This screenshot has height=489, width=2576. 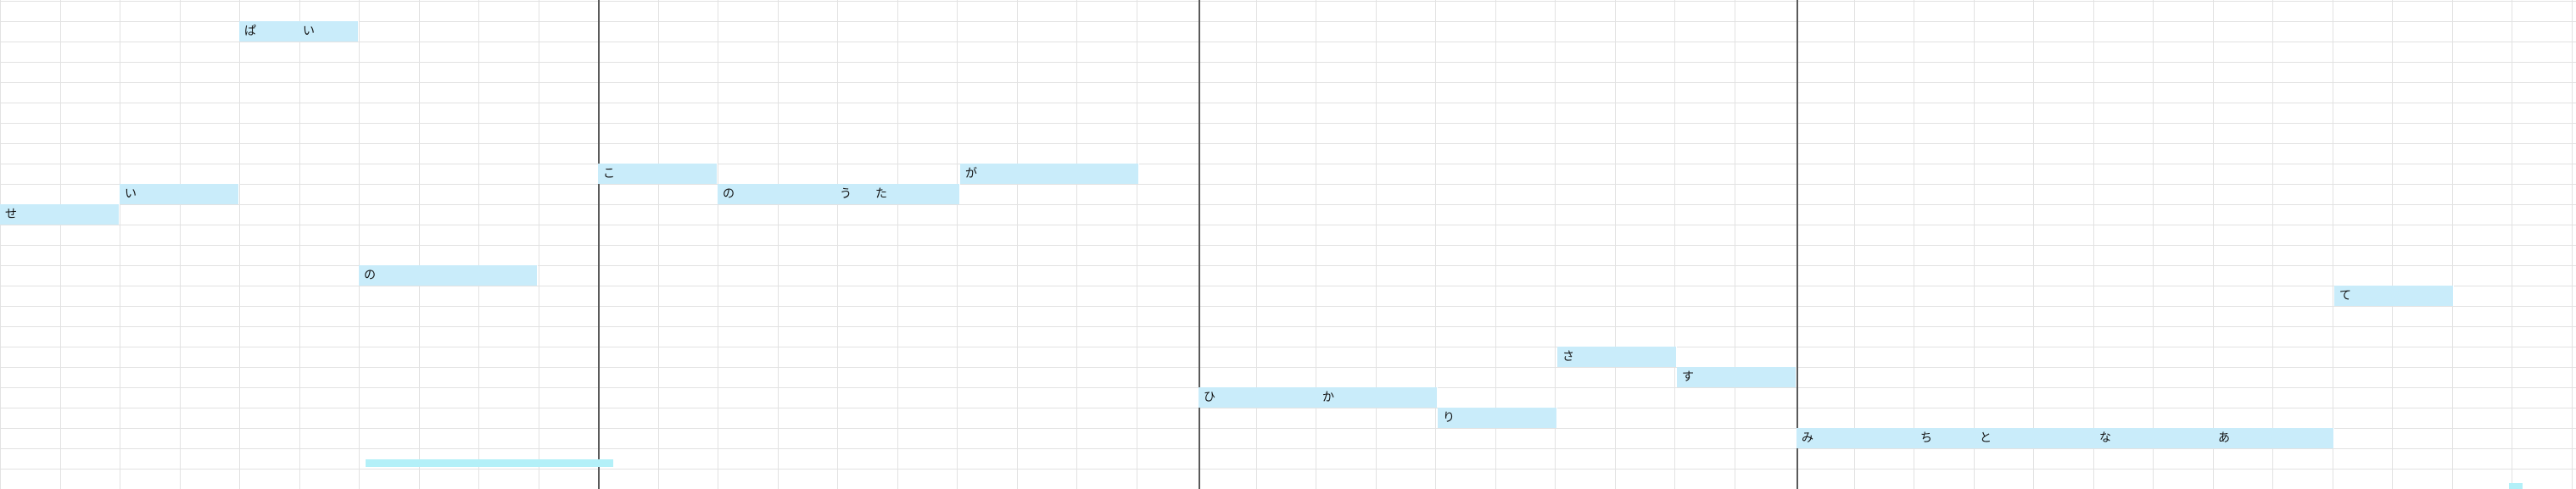 I want to click on note-block: せ, so click(x=60, y=214).